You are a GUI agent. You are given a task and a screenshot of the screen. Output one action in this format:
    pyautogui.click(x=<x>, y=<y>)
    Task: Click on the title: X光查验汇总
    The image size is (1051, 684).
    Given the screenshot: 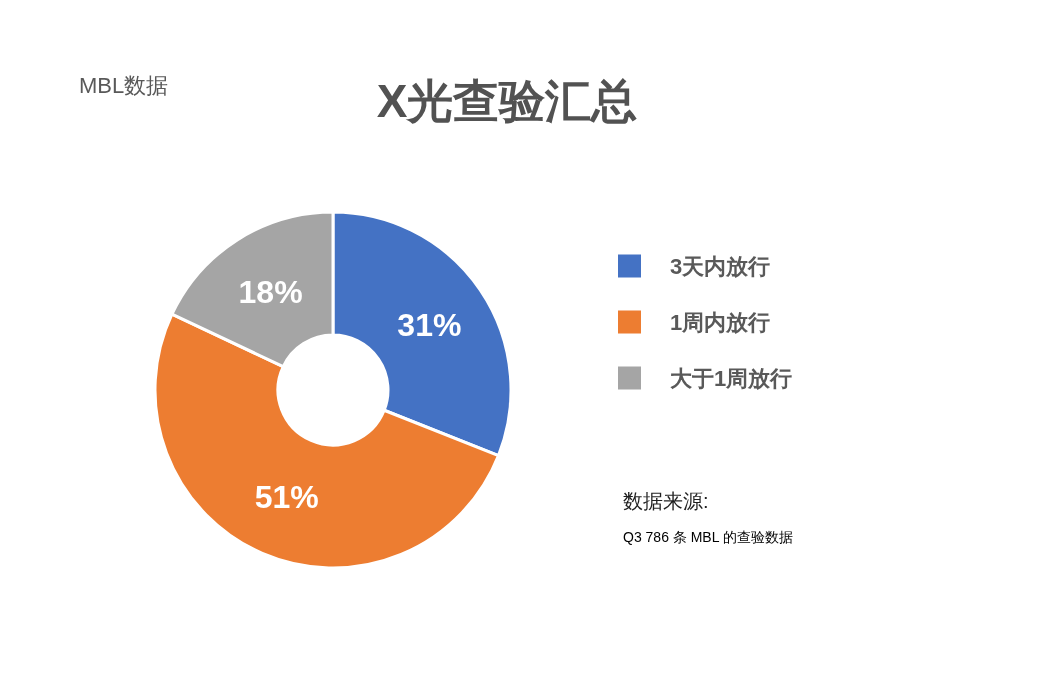 What is the action you would take?
    pyautogui.click(x=507, y=101)
    